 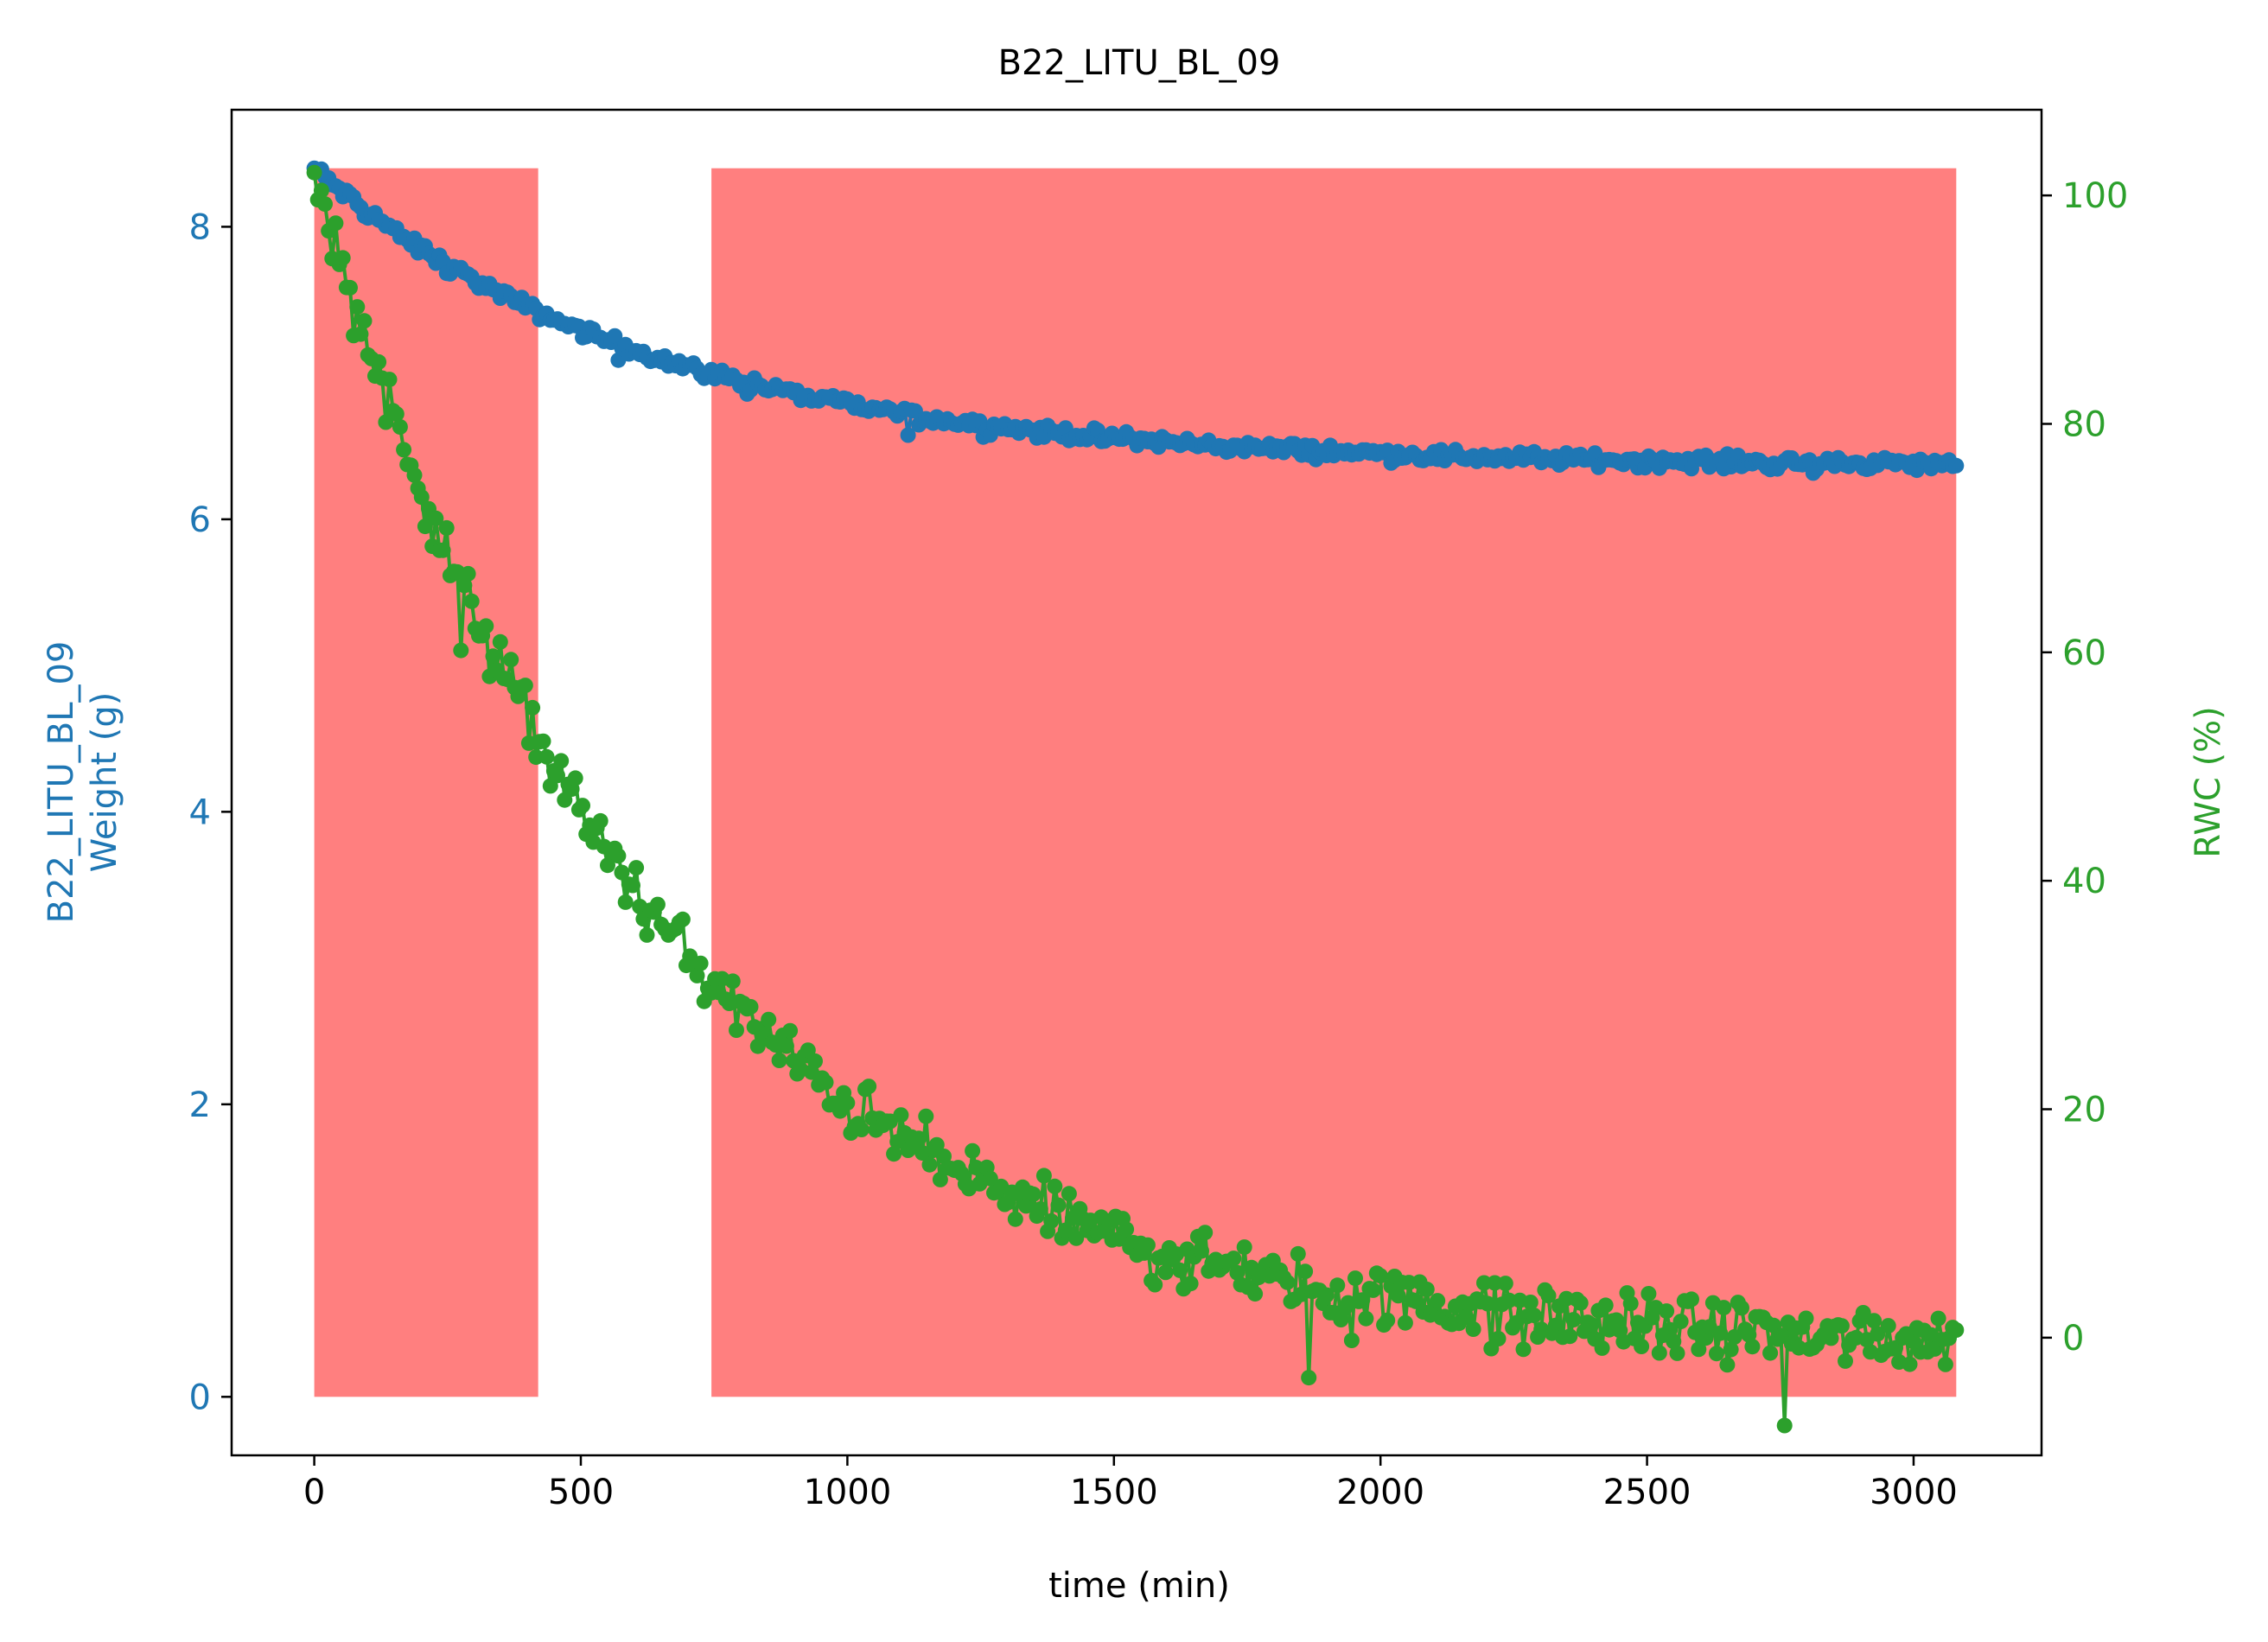 What do you see at coordinates (2084, 1110) in the screenshot?
I see `right-y-tick-label: 20` at bounding box center [2084, 1110].